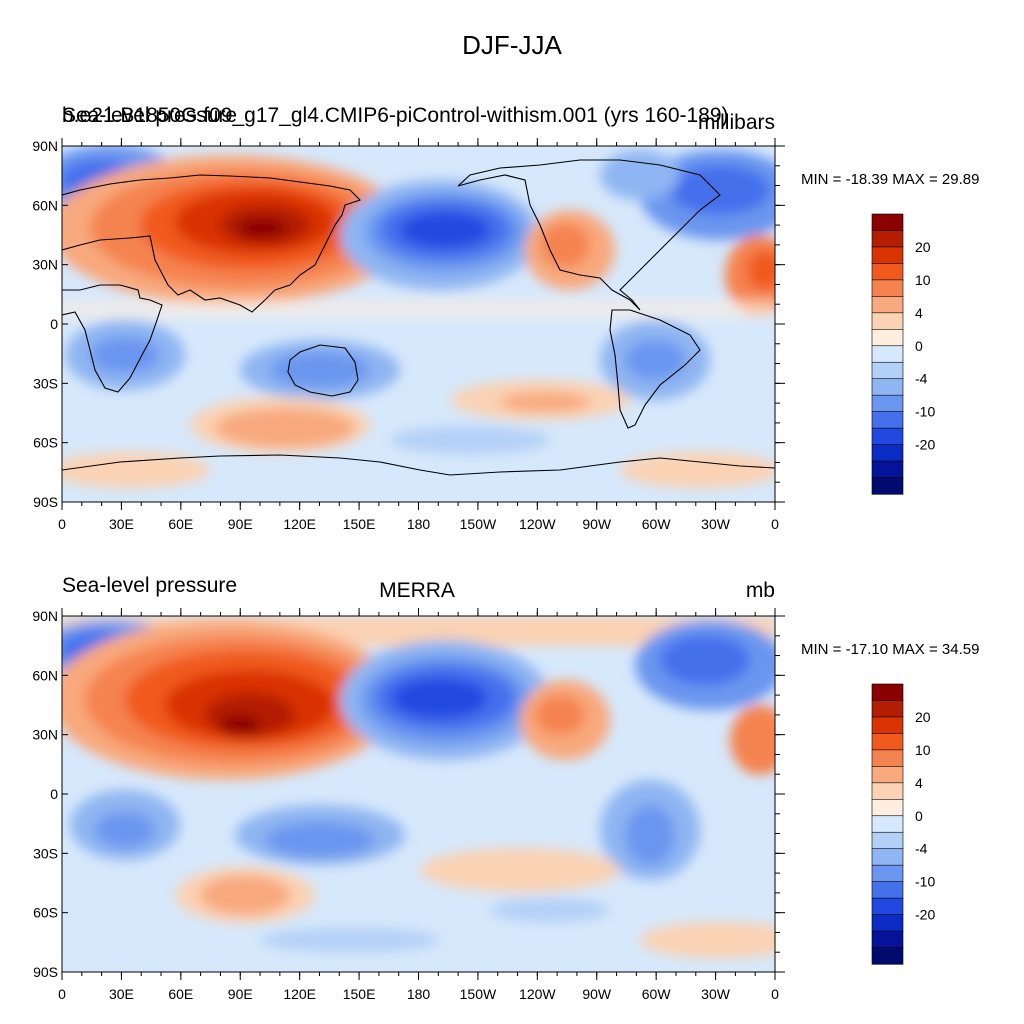  What do you see at coordinates (359, 994) in the screenshot?
I see `lon-label: 150E` at bounding box center [359, 994].